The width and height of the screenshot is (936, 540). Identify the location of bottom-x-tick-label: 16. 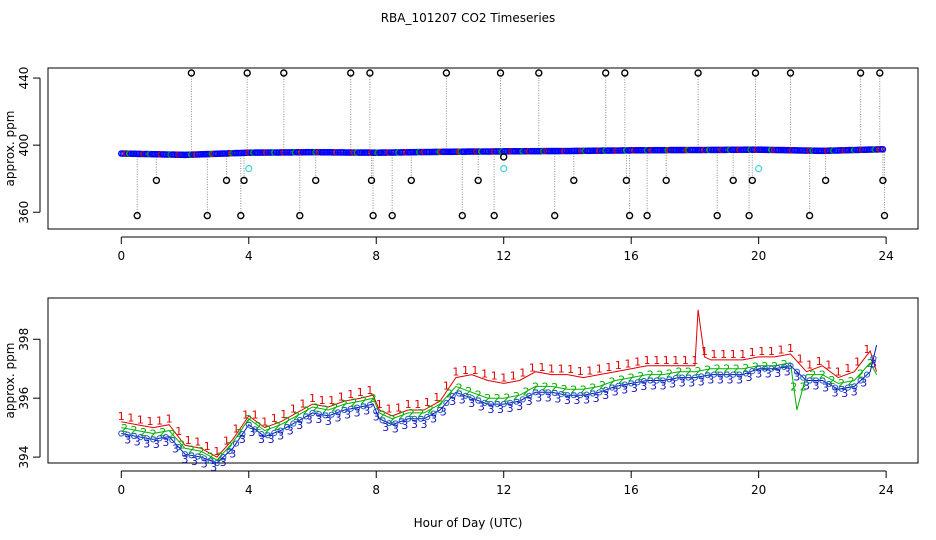
(631, 490).